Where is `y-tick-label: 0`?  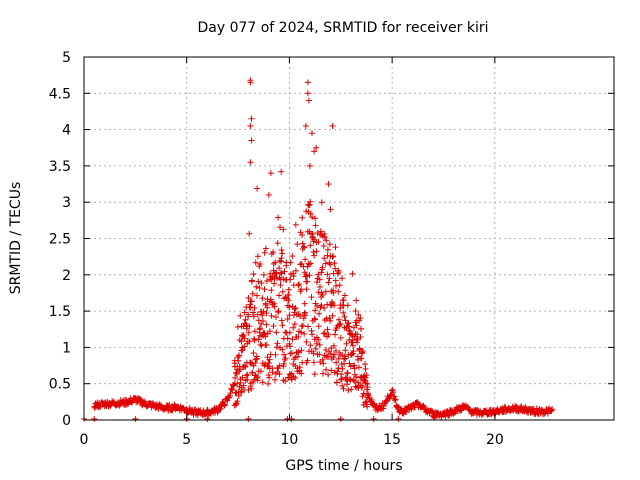
y-tick-label: 0 is located at coordinates (66, 421).